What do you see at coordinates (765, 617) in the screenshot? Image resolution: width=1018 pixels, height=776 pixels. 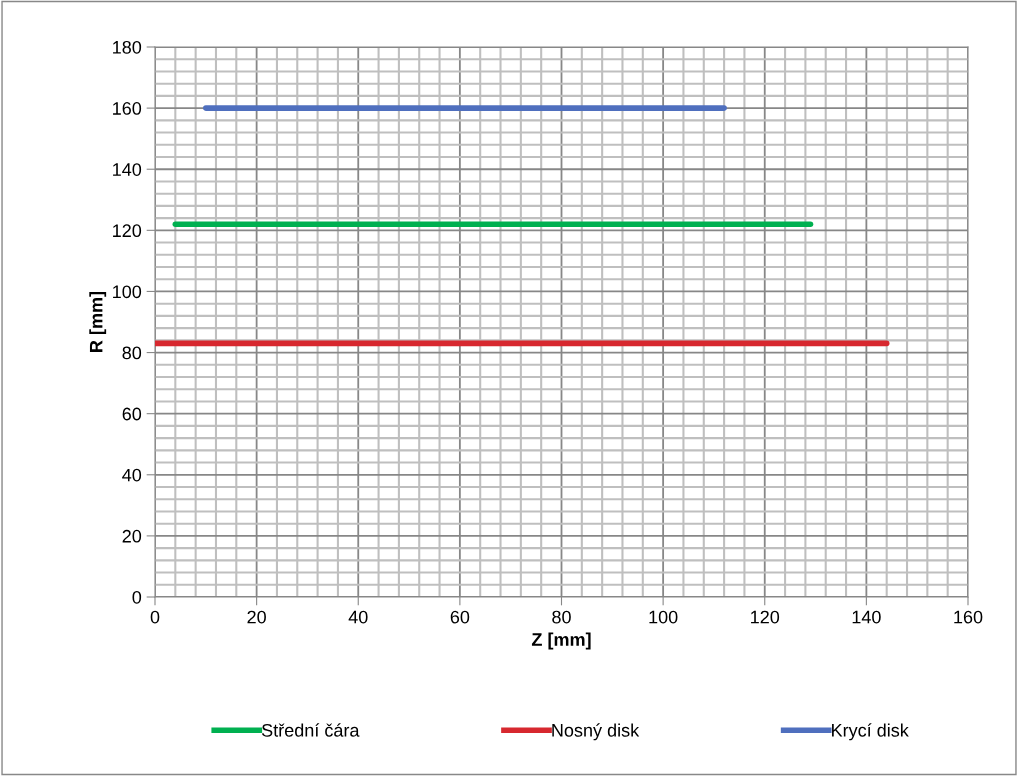 I see `x-tick-label: 120` at bounding box center [765, 617].